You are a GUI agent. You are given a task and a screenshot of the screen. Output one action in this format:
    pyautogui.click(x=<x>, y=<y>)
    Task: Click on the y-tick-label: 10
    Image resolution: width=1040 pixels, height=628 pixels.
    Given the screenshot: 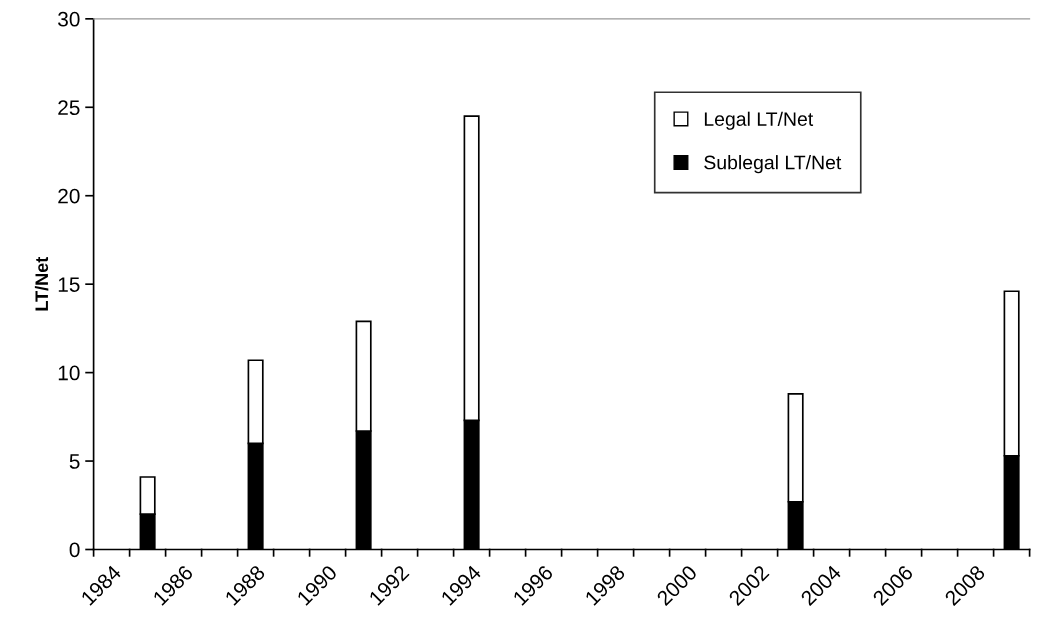 What is the action you would take?
    pyautogui.click(x=69, y=373)
    